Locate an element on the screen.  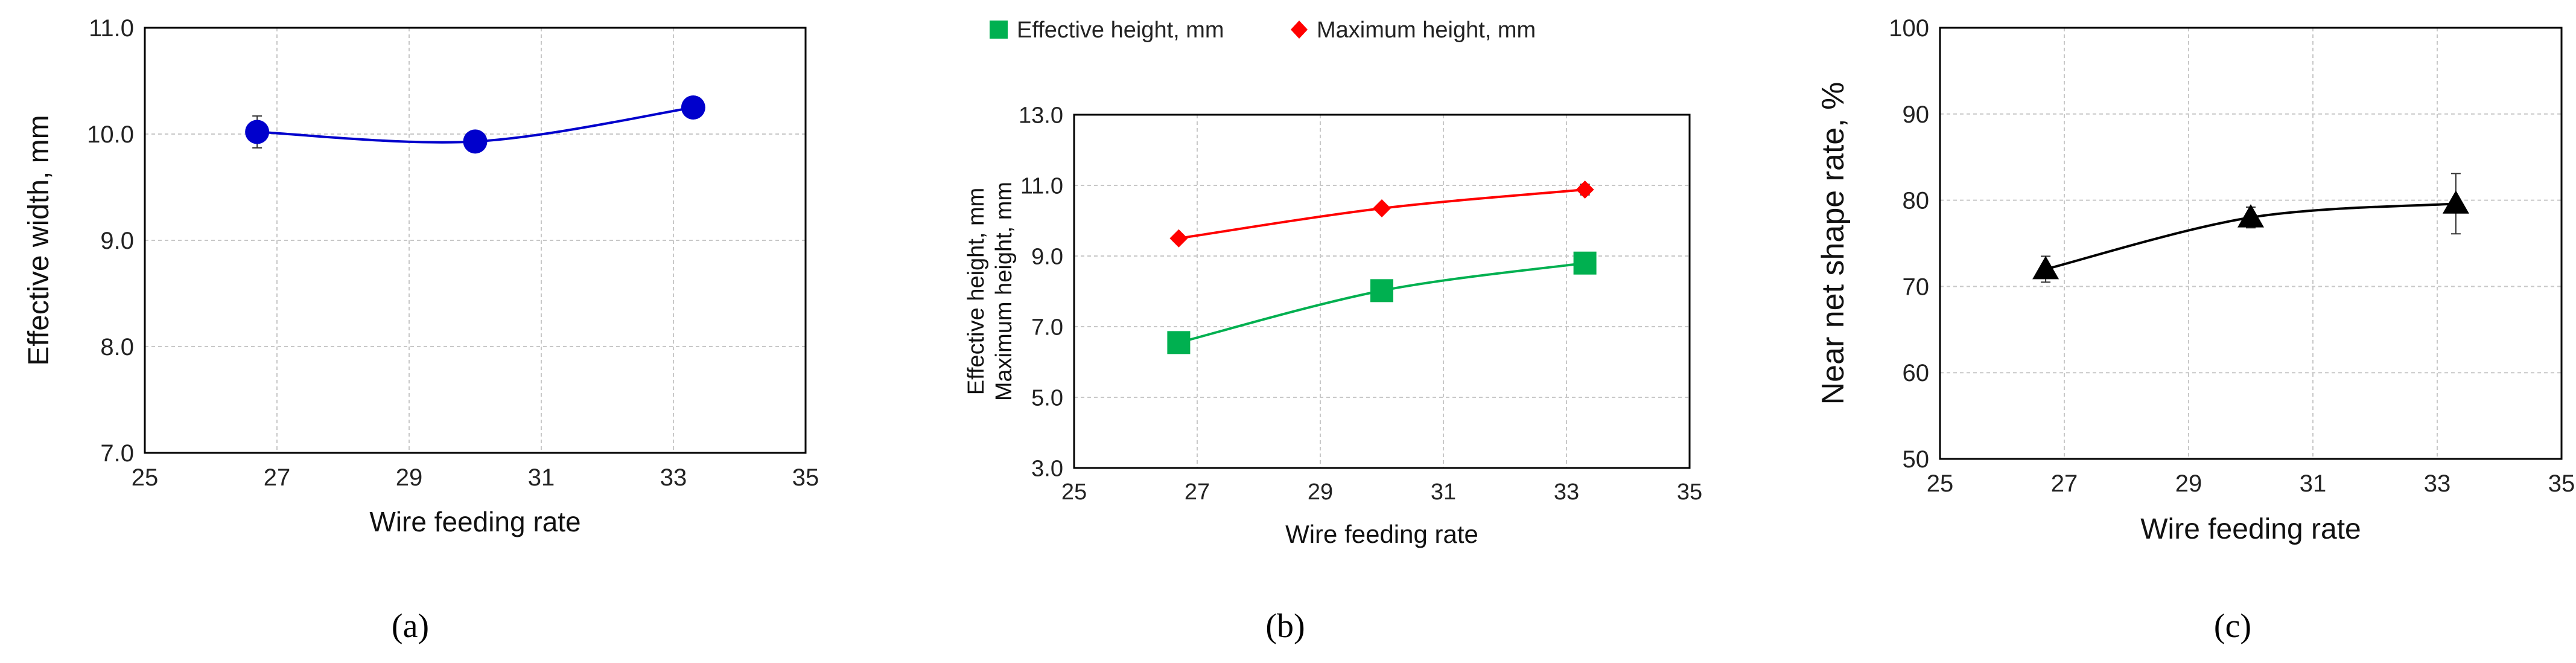
y-tick-label: 13.0 is located at coordinates (1041, 115).